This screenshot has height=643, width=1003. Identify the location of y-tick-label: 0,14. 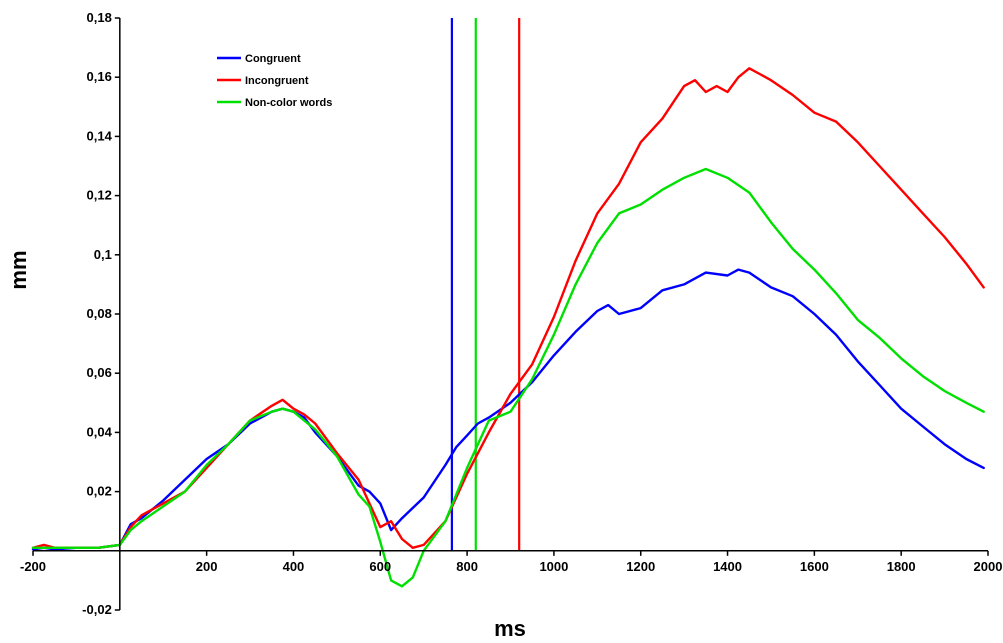
(100, 135).